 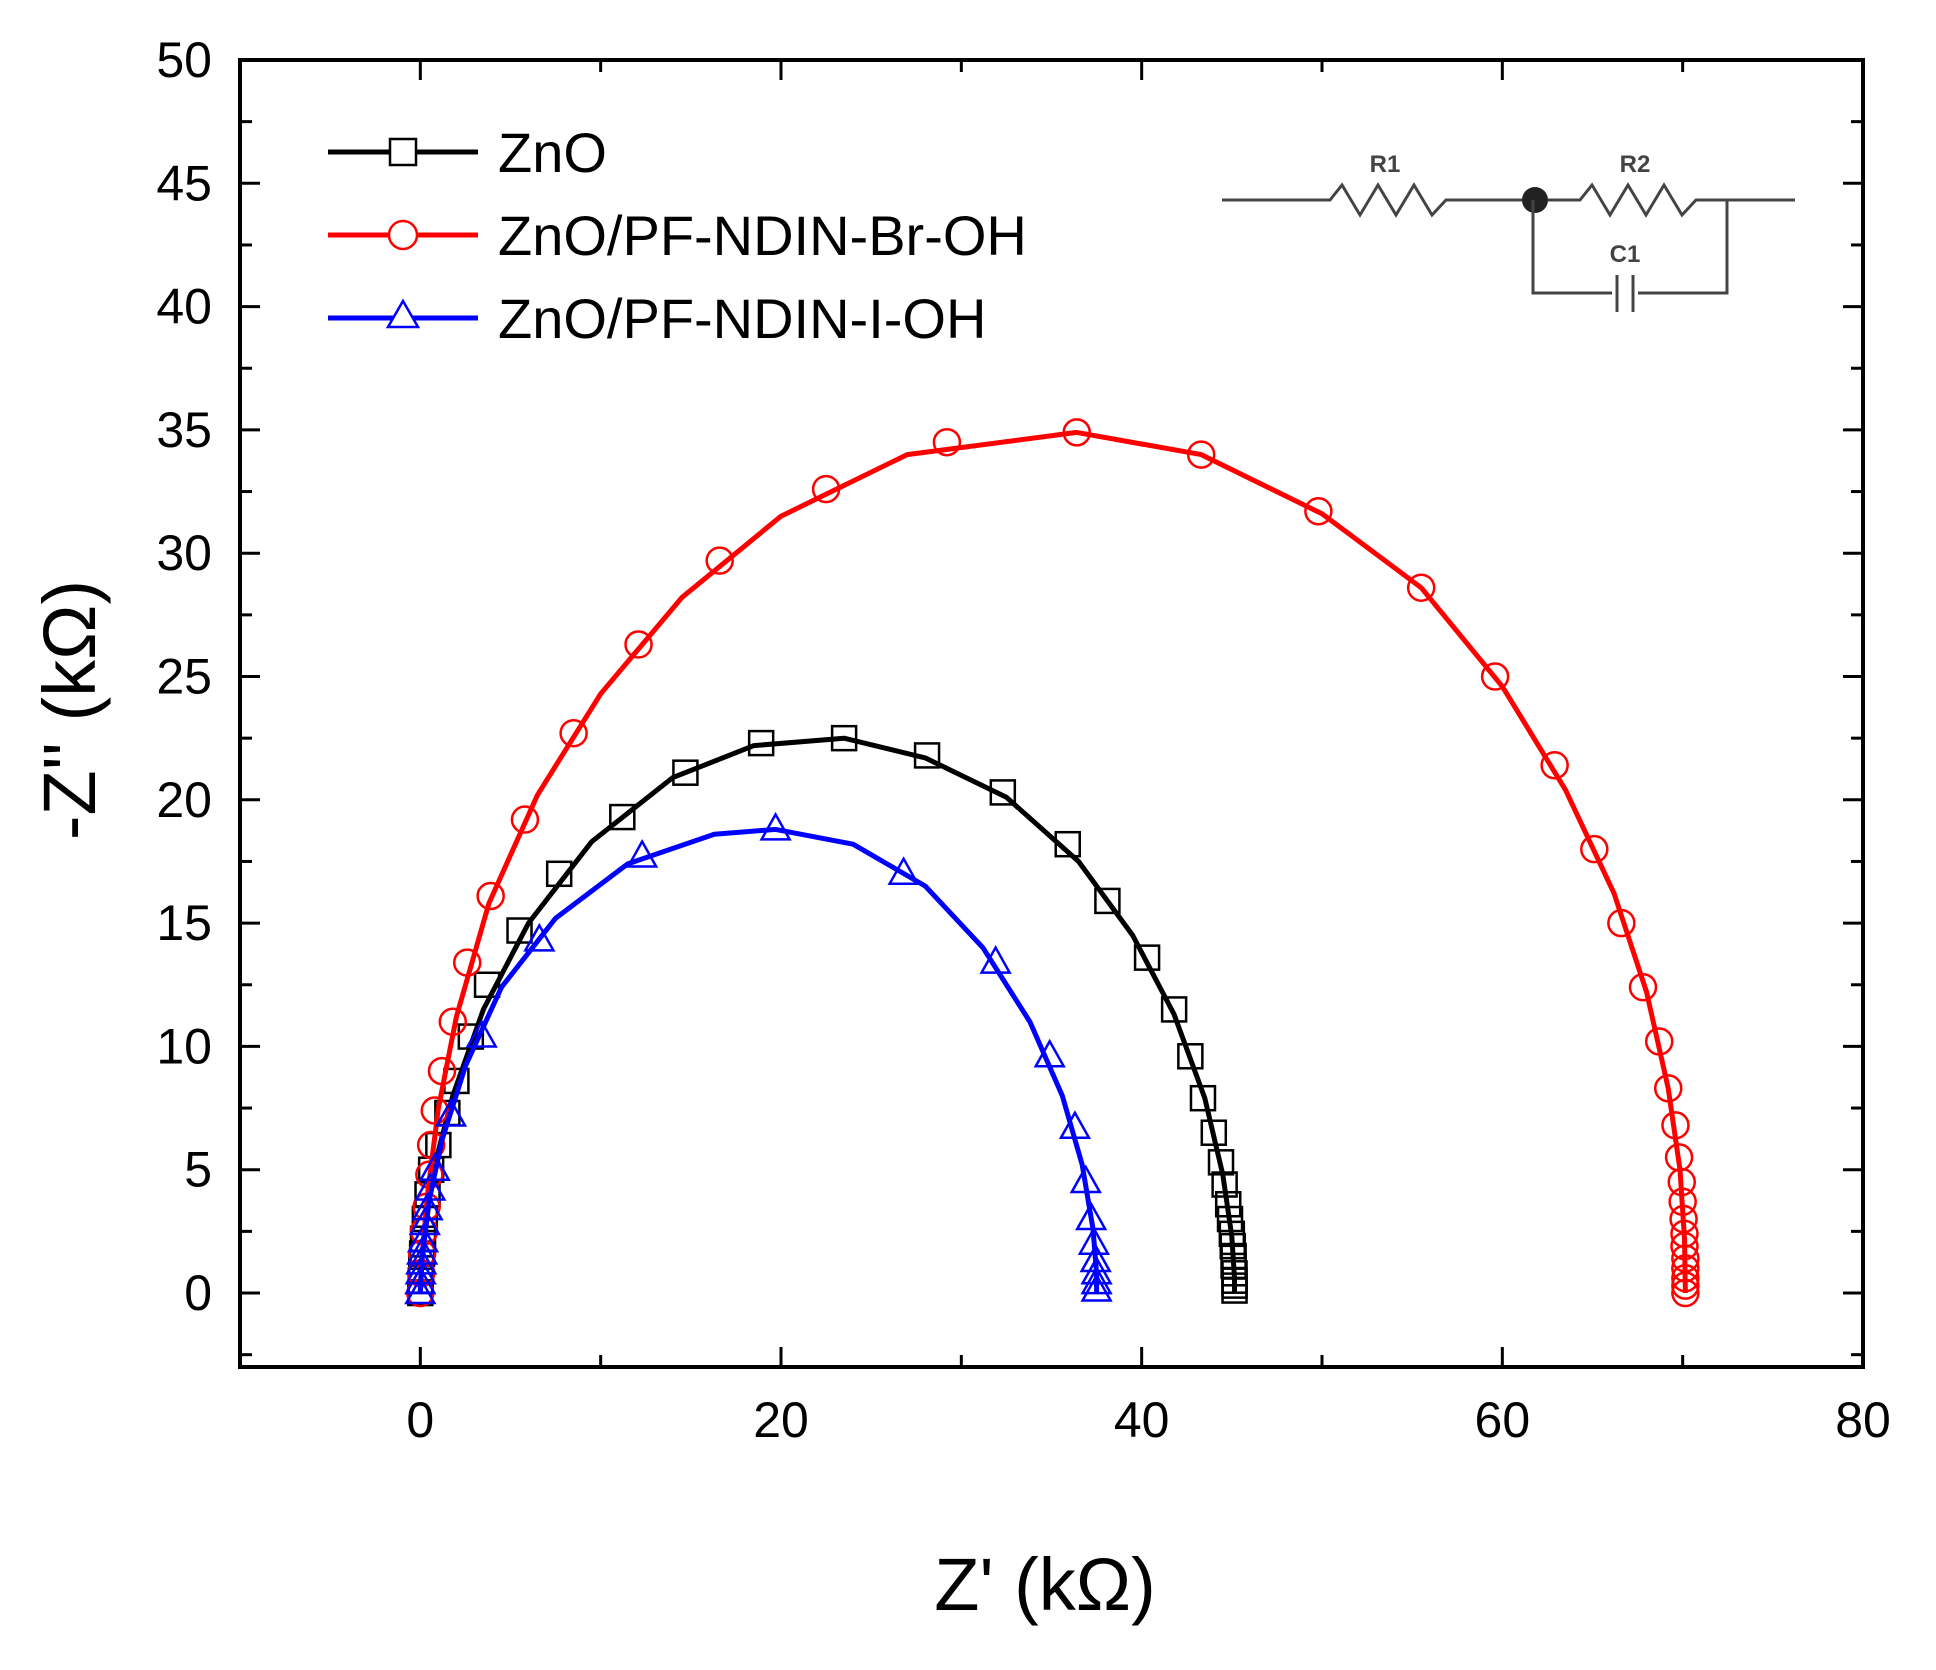 What do you see at coordinates (758, 1058) in the screenshot?
I see `series-i-oh` at bounding box center [758, 1058].